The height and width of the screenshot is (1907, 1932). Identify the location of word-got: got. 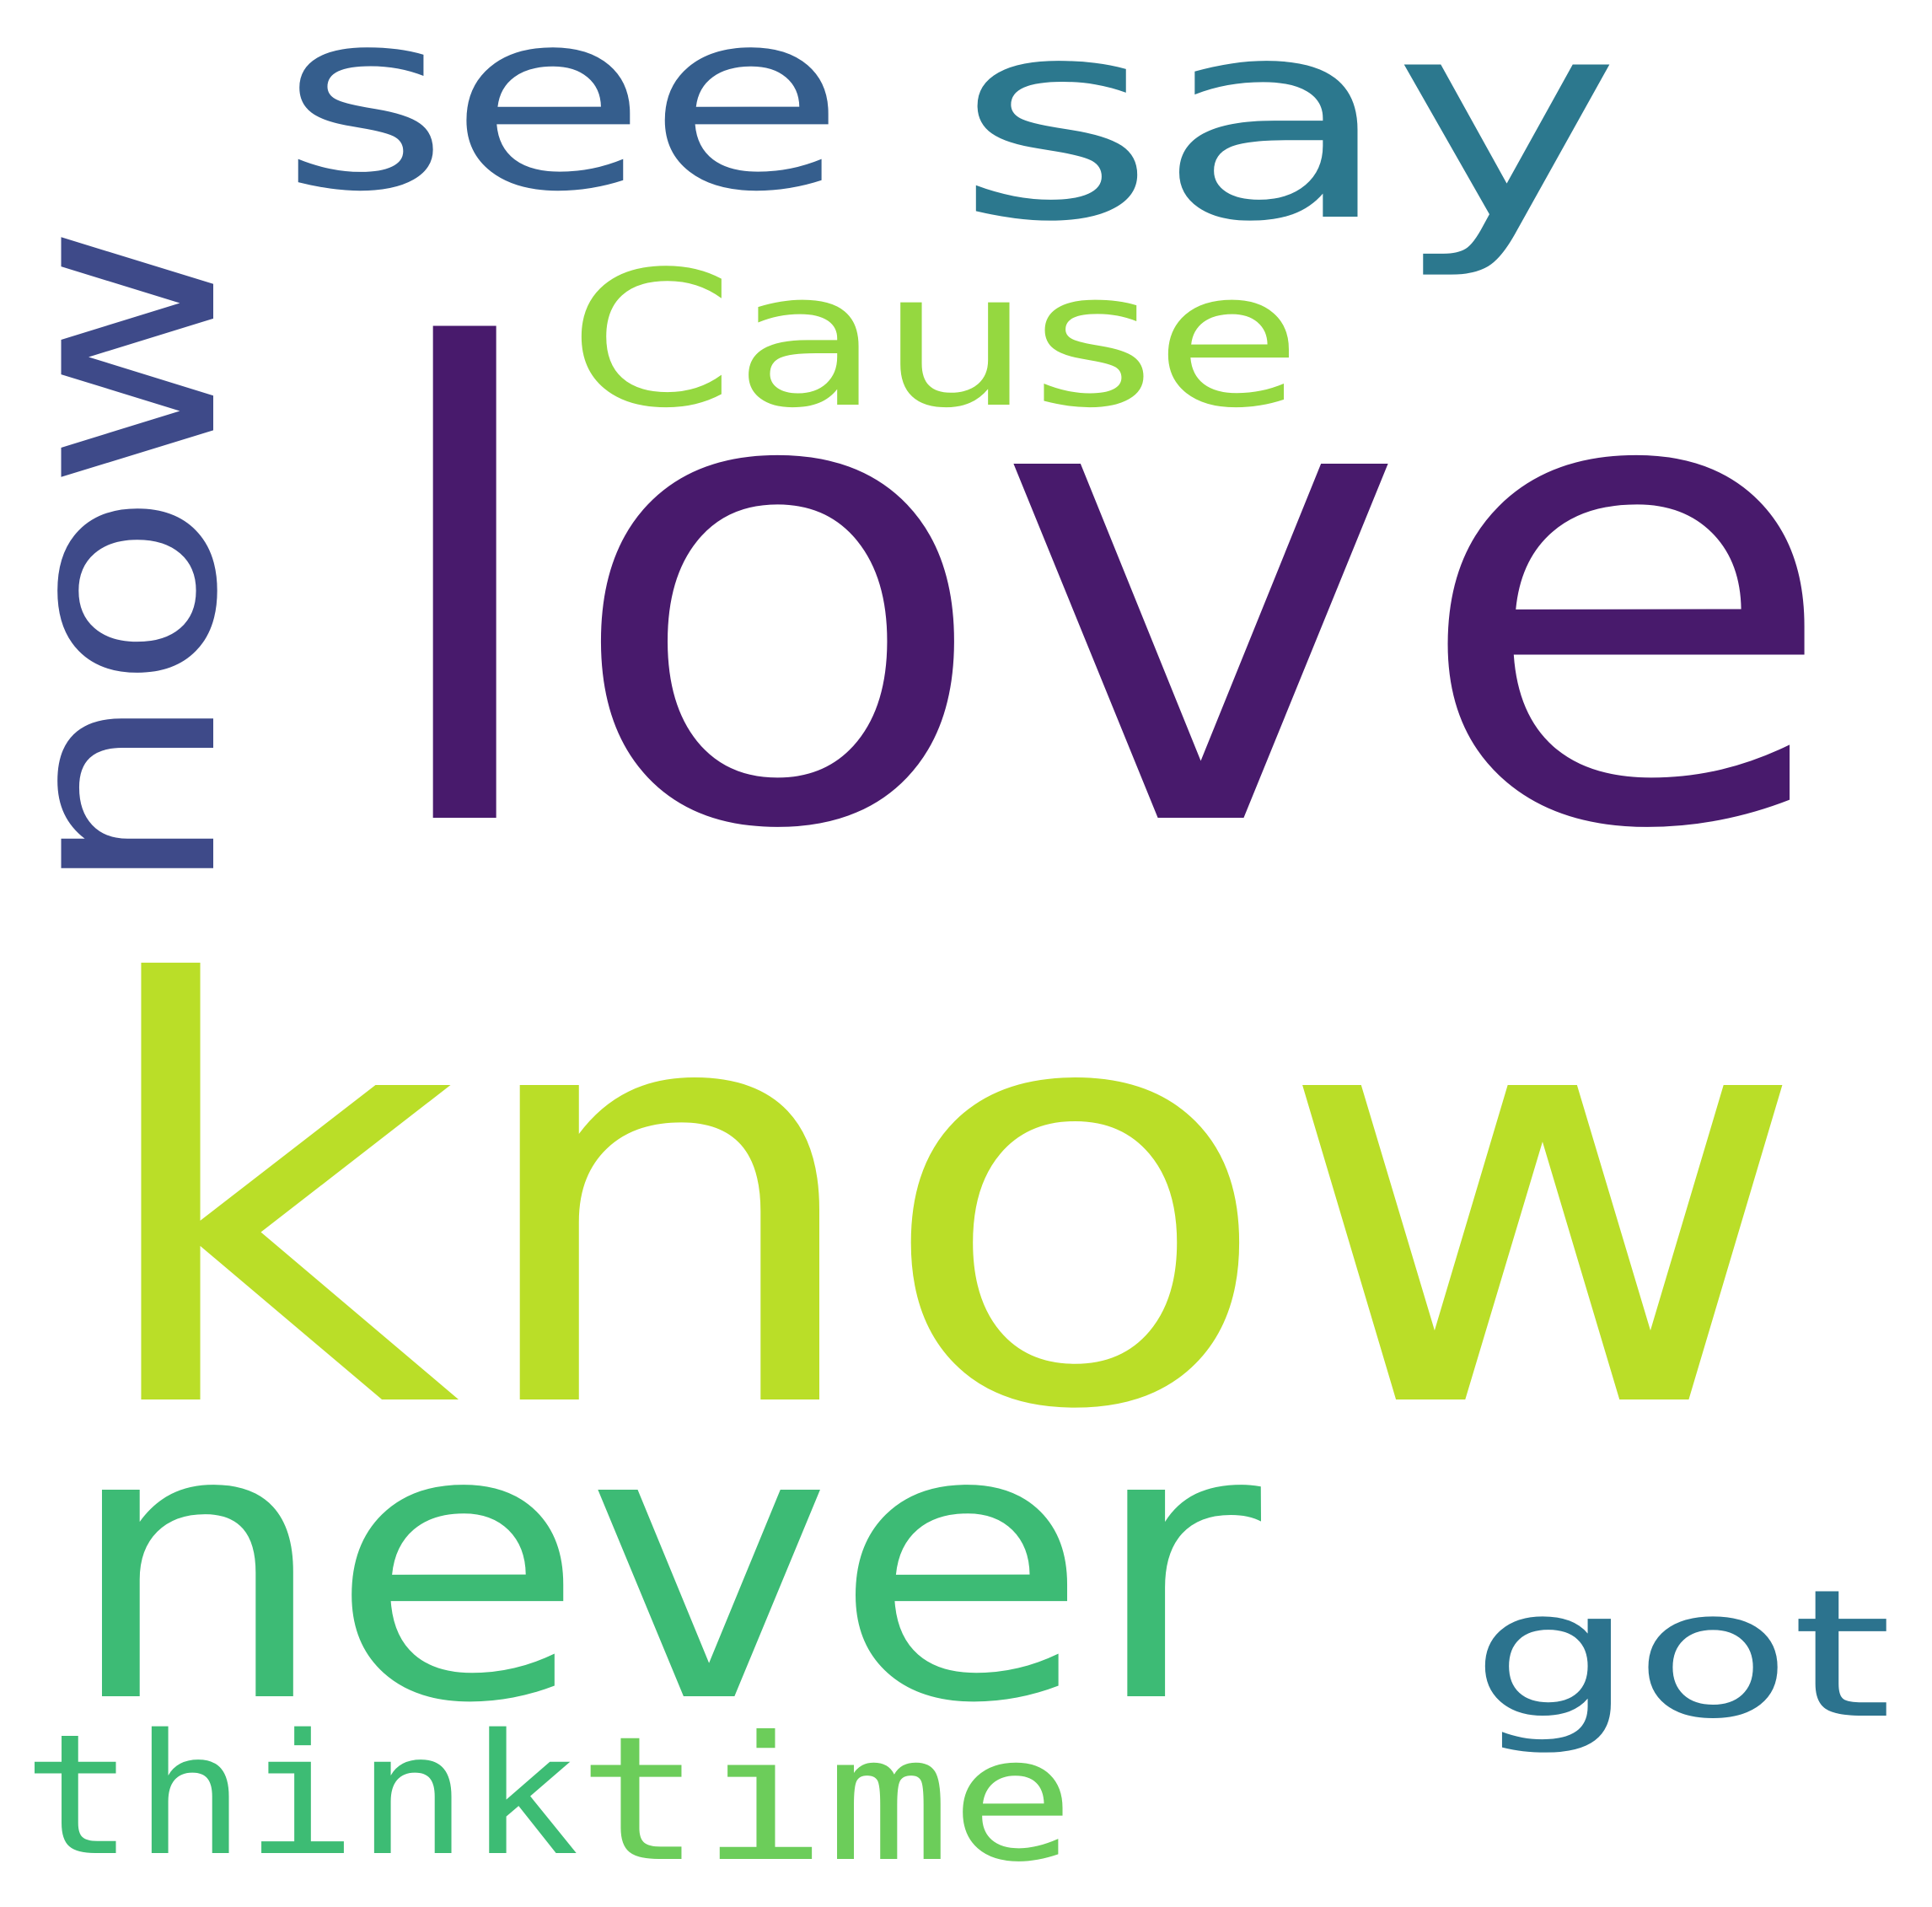
(1681, 1654).